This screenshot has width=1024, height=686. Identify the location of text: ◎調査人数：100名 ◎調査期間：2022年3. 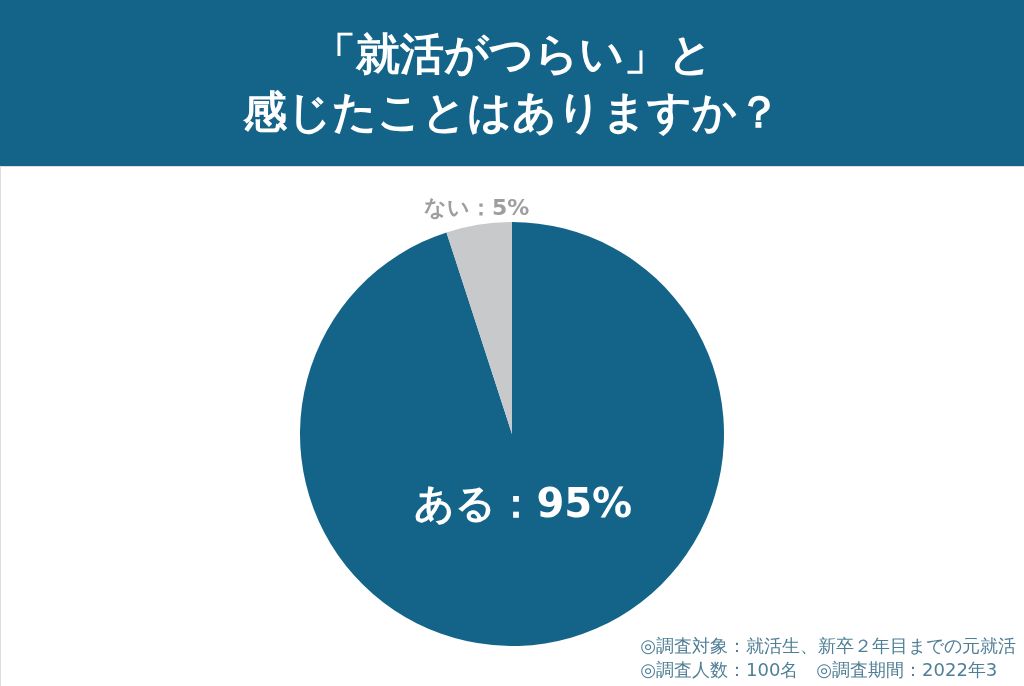
(819, 670).